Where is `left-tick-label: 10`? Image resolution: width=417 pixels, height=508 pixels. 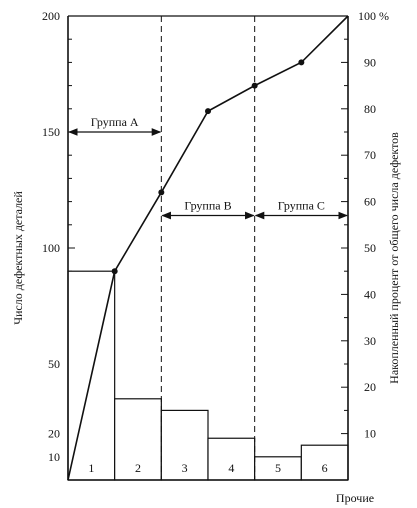
left-tick-label: 10 is located at coordinates (54, 457).